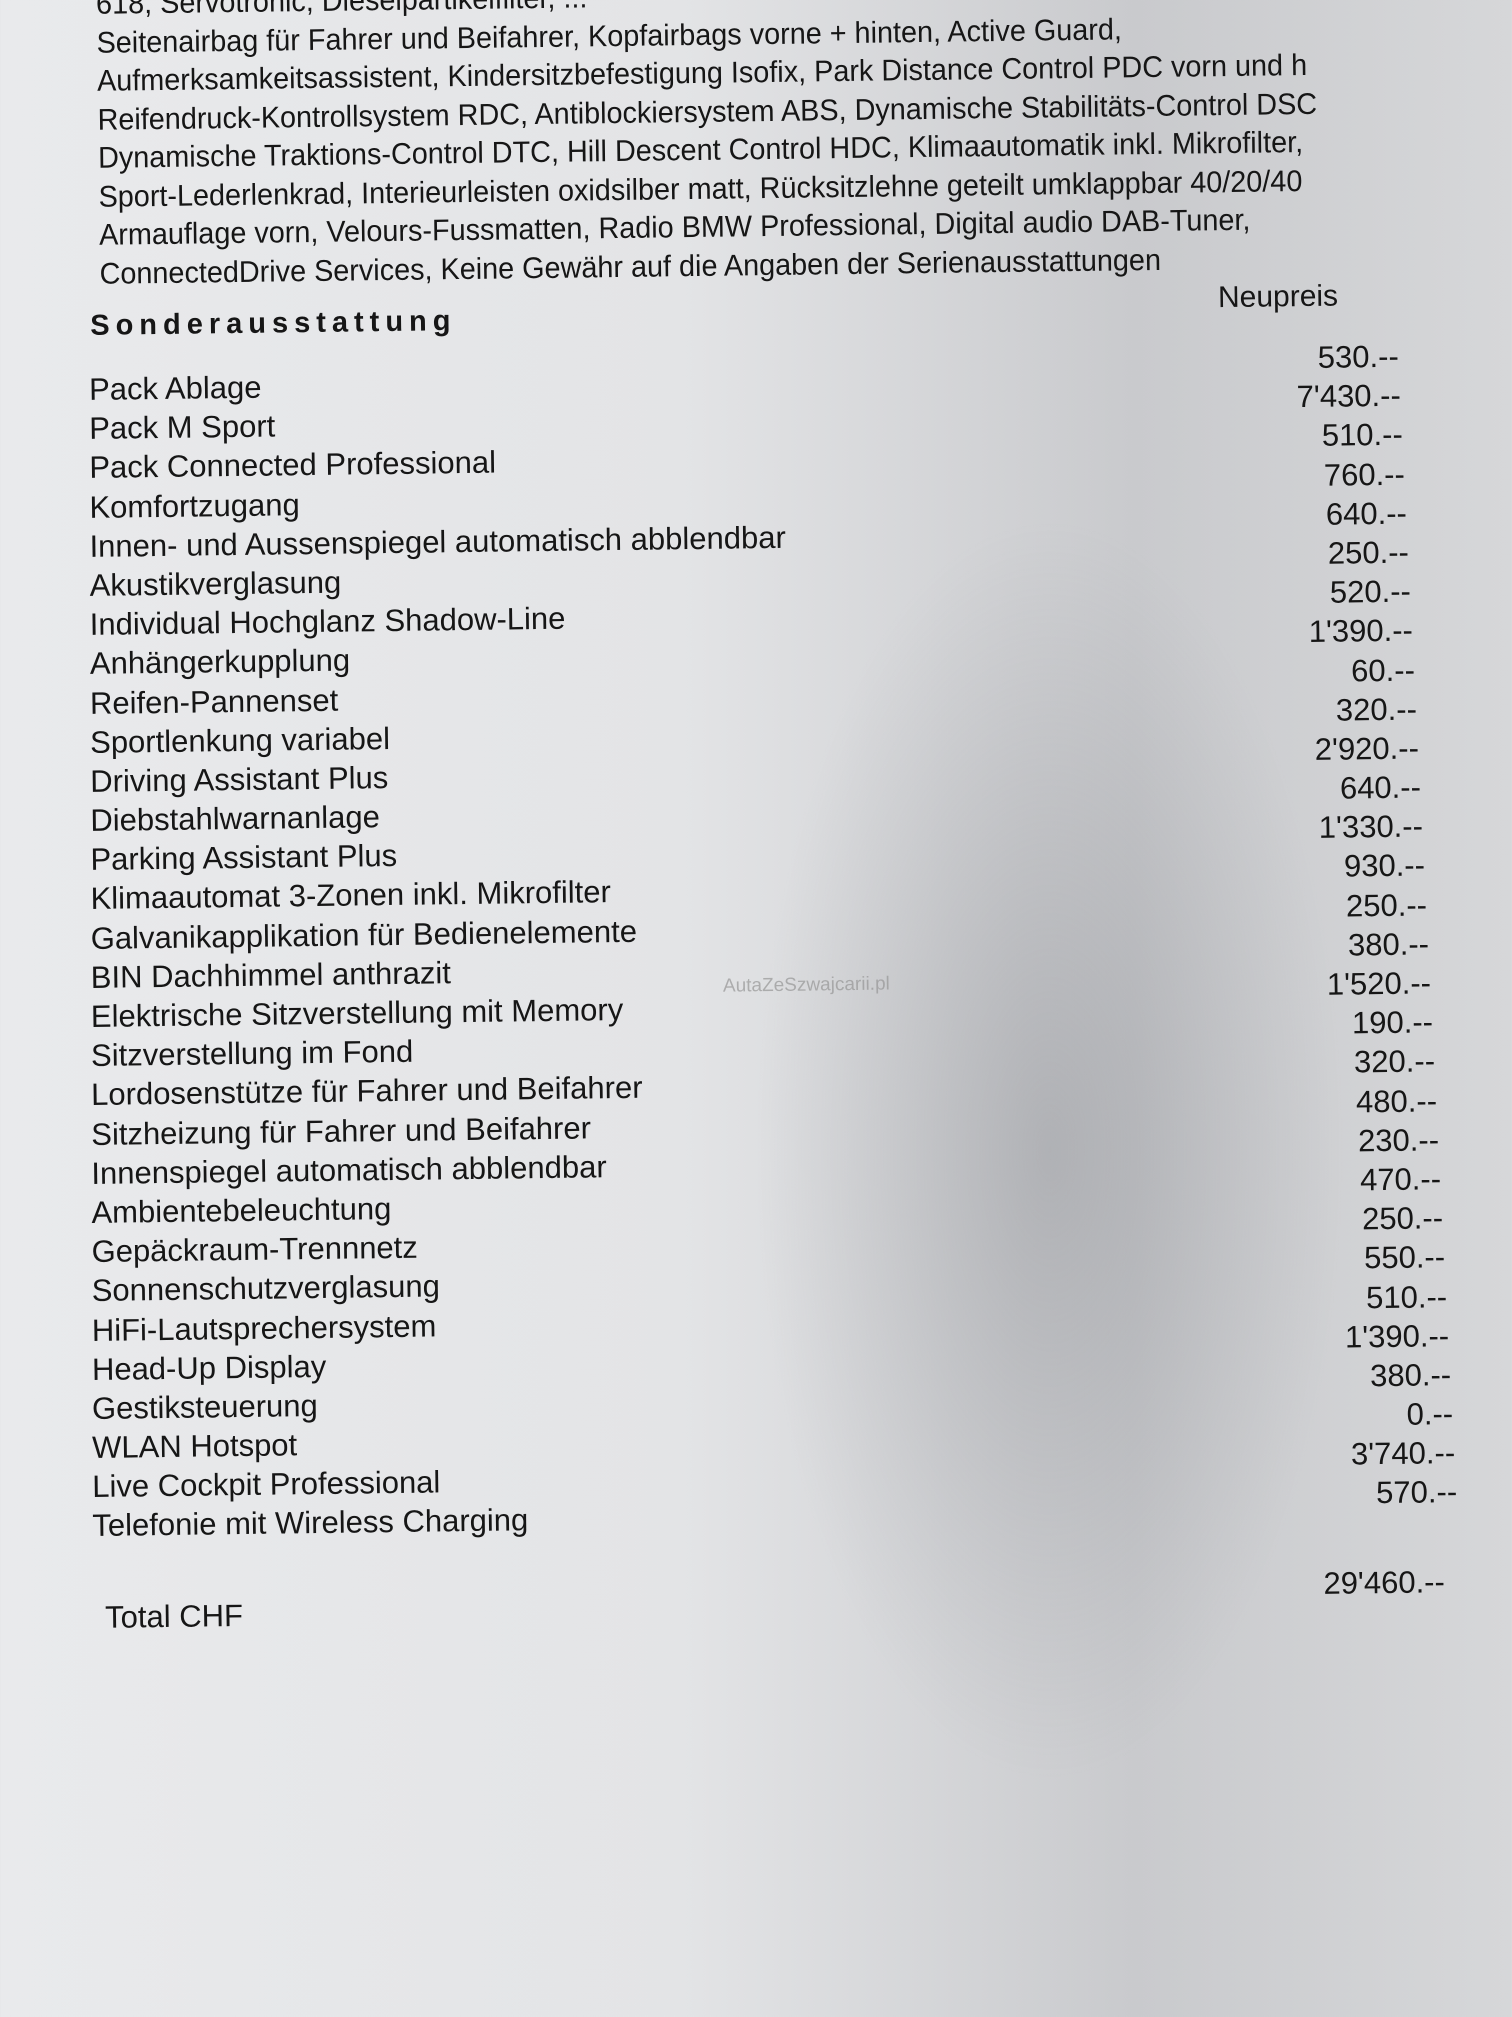 This screenshot has height=2017, width=1512. Describe the element at coordinates (1396, 1100) in the screenshot. I see `option-price: 480.--` at that location.